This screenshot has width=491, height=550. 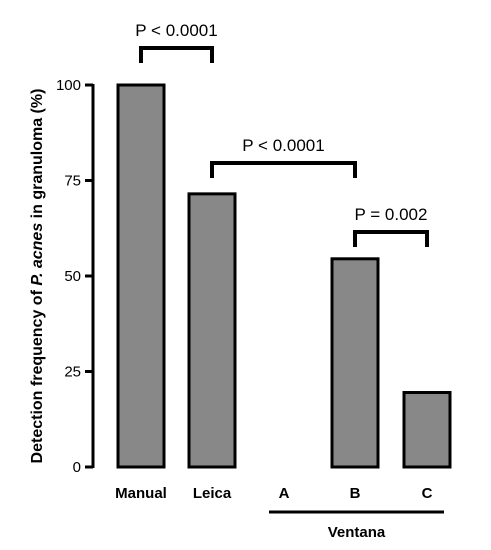 What do you see at coordinates (427, 493) in the screenshot?
I see `x-tick-label: C` at bounding box center [427, 493].